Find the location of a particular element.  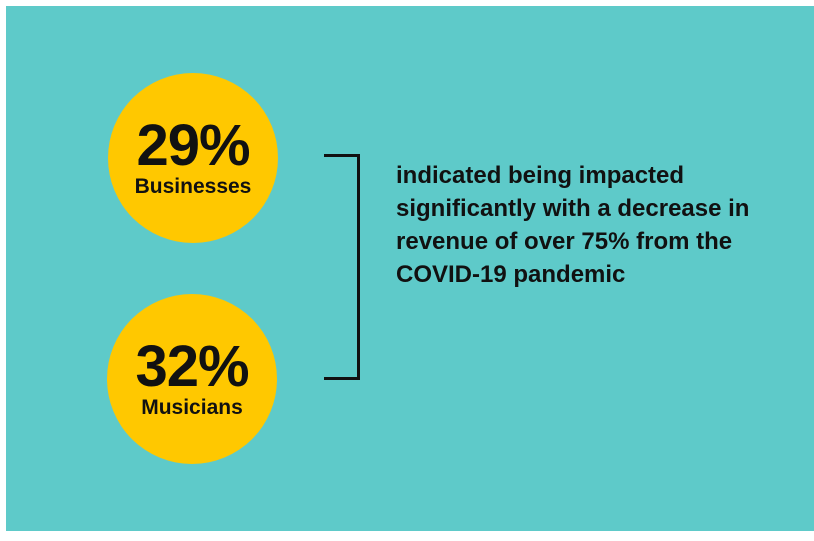

musicians-label: Musicians is located at coordinates (192, 408).